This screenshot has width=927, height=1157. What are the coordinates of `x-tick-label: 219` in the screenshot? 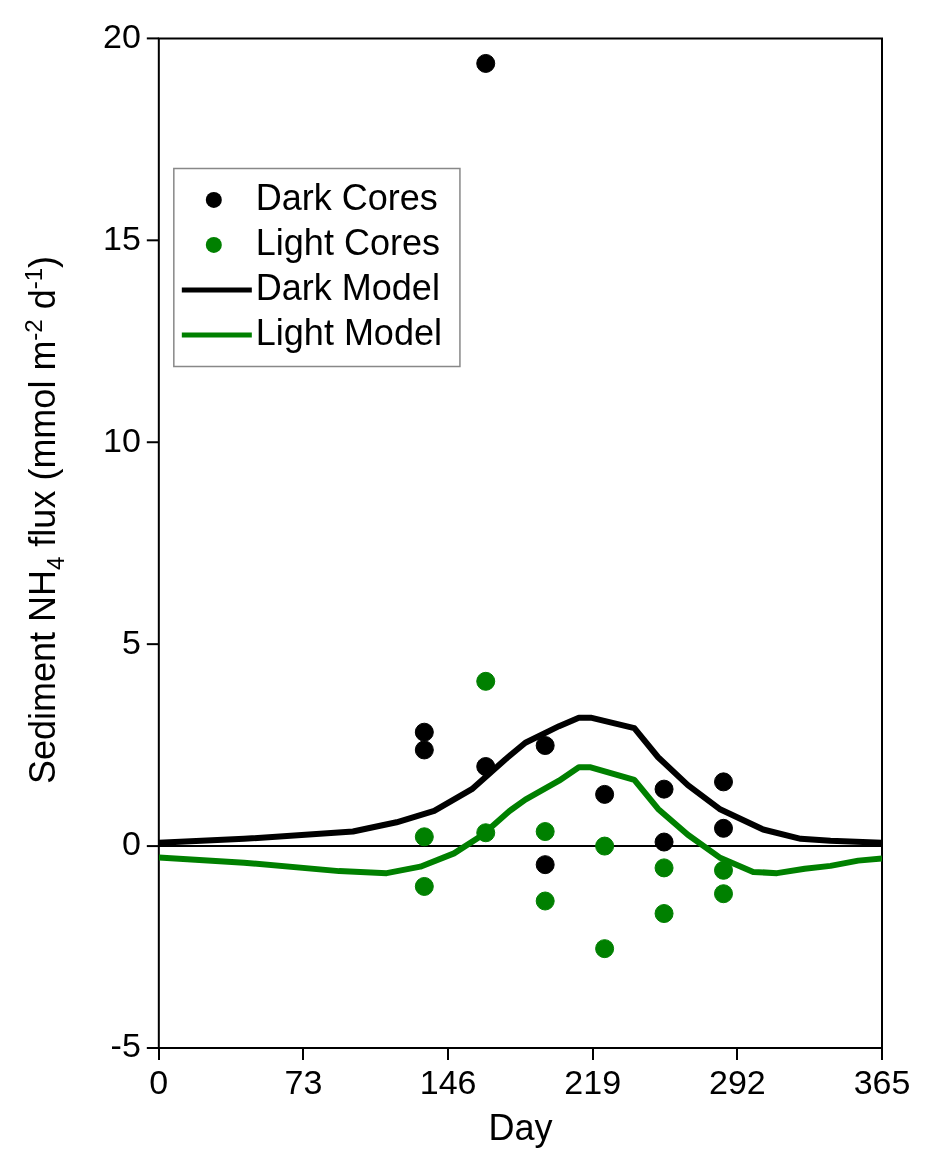 It's located at (593, 1081).